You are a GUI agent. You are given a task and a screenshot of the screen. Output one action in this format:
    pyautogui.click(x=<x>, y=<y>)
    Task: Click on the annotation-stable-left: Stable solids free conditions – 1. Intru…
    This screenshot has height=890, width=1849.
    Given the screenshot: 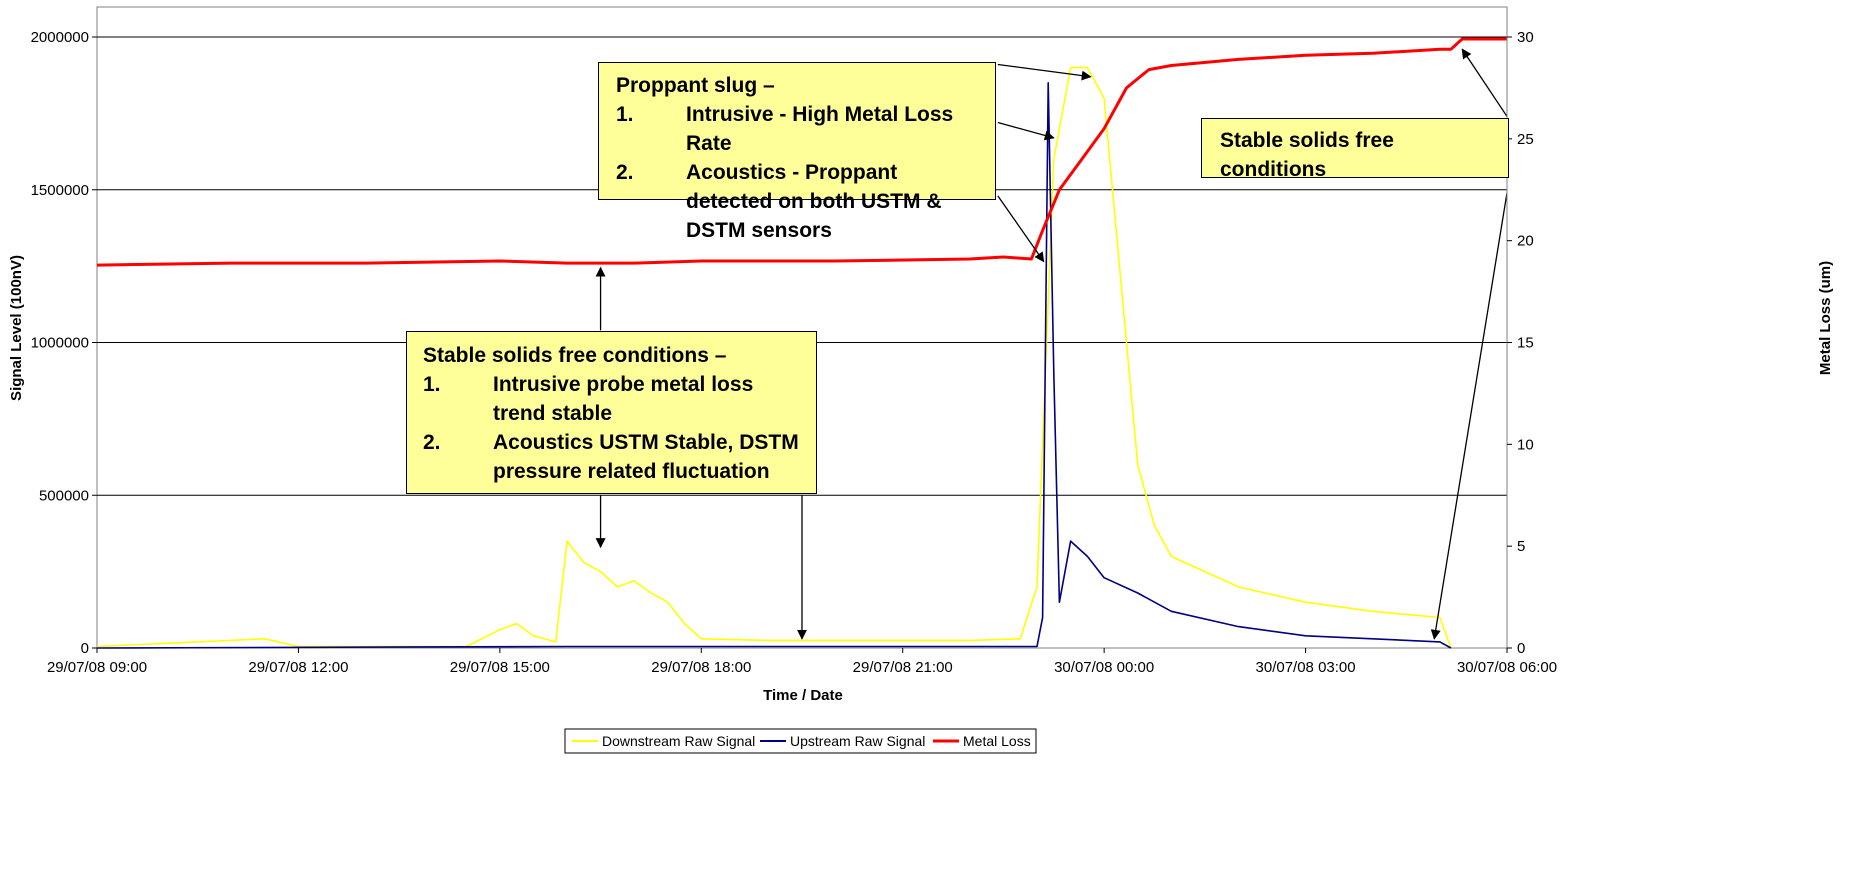 What is the action you would take?
    pyautogui.click(x=611, y=412)
    